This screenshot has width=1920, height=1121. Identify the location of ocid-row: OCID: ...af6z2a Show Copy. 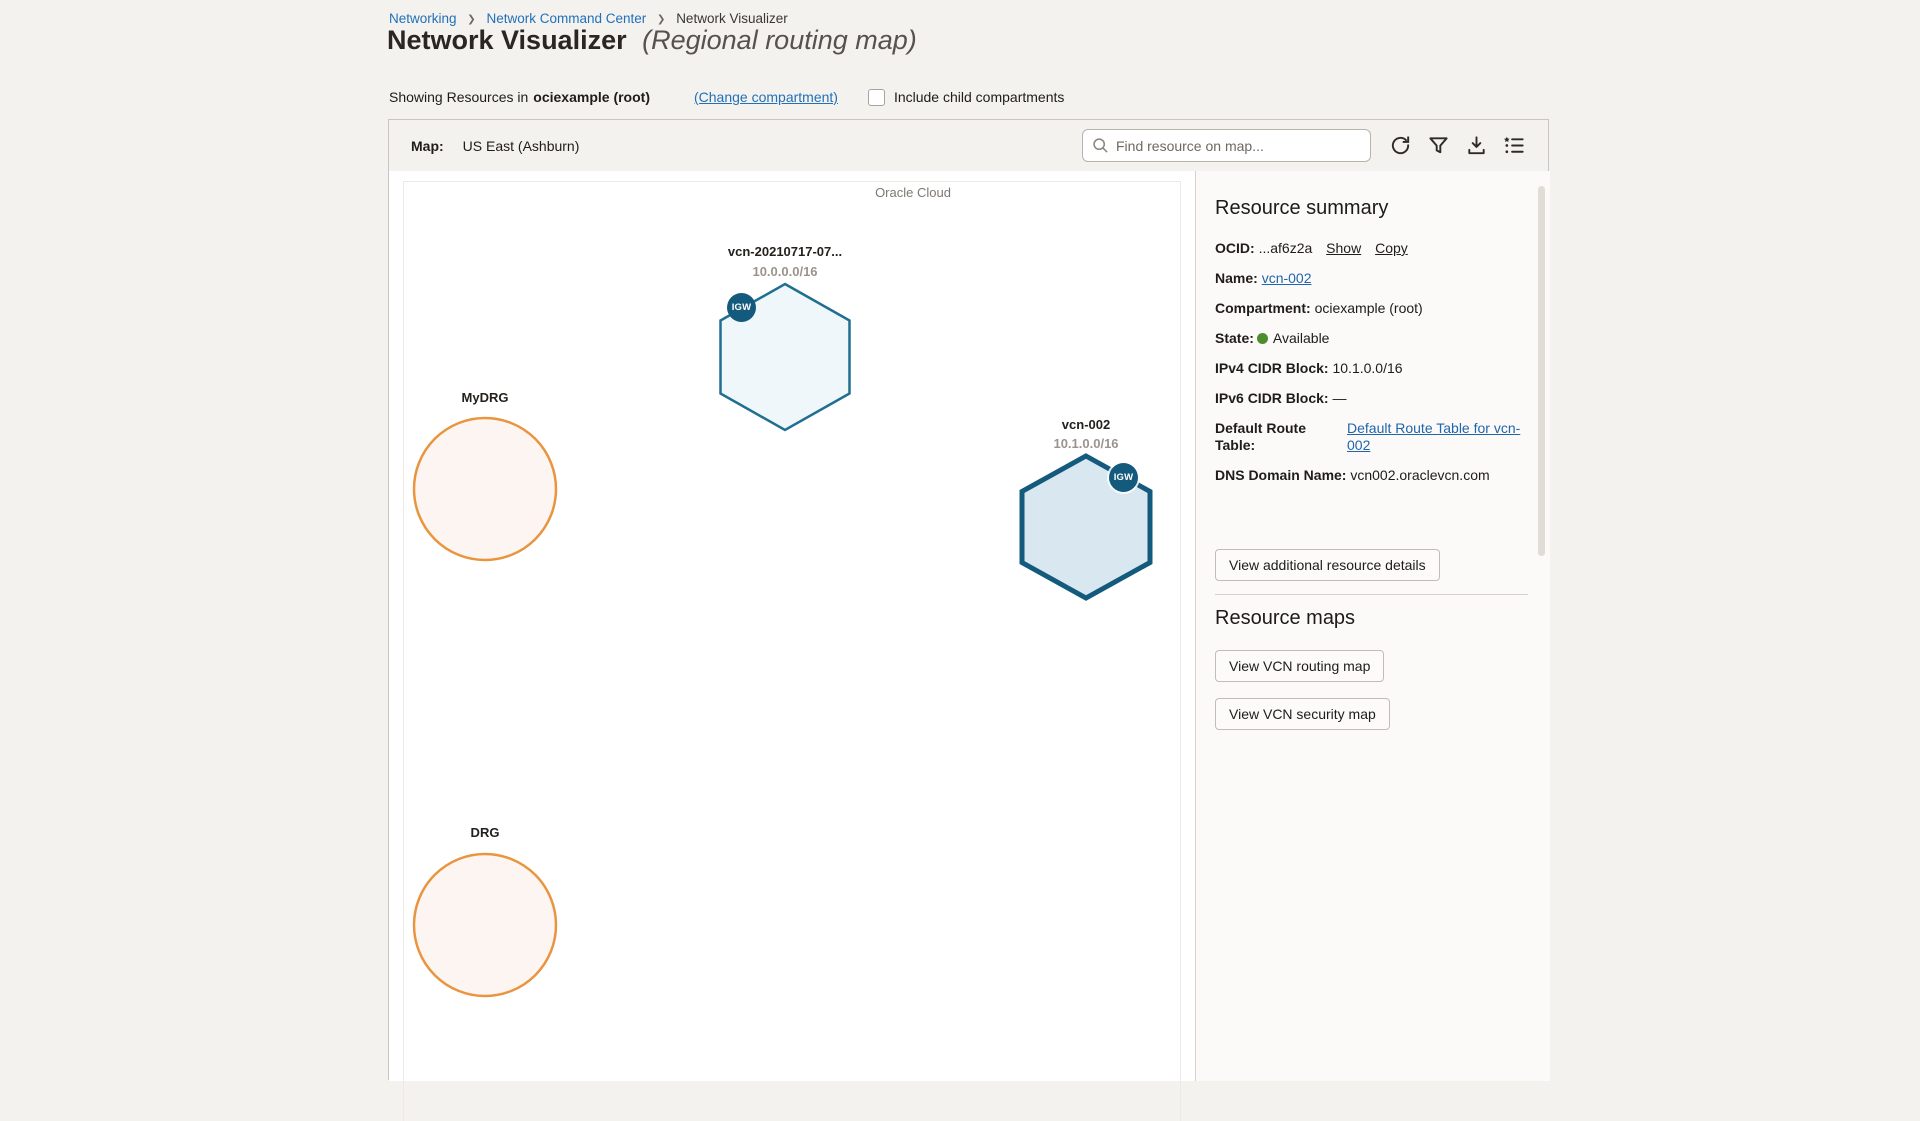
(1371, 248).